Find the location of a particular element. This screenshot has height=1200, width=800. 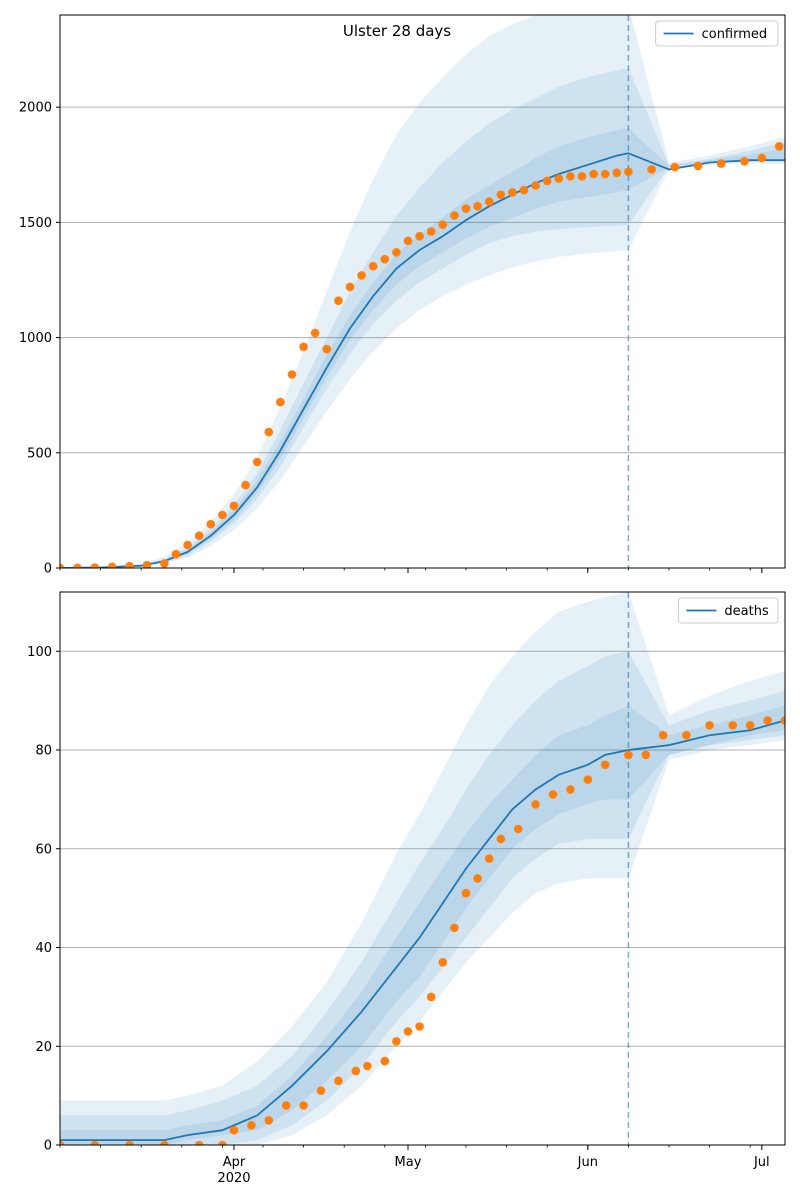

y-tick-label: 100 is located at coordinates (39, 652).